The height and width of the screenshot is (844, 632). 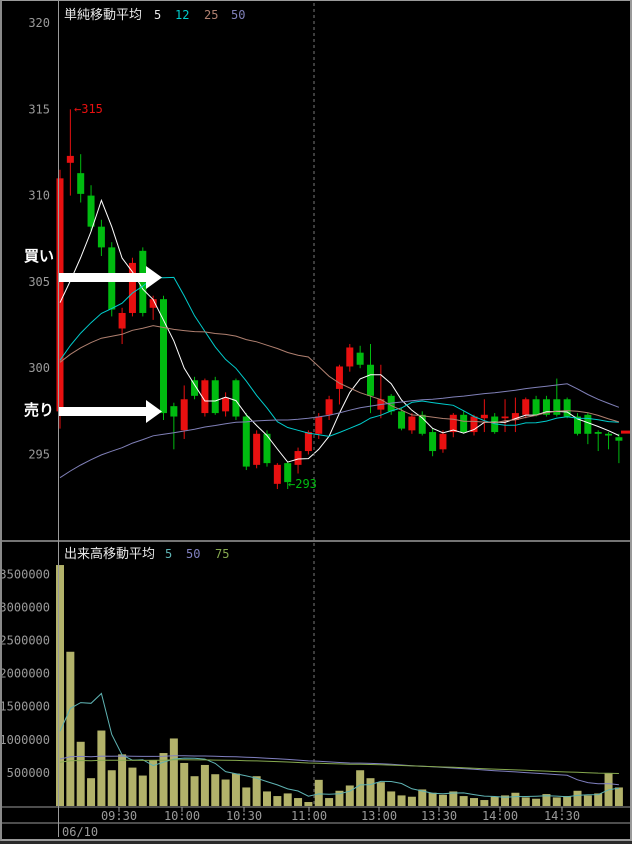 I want to click on price-ma-25-line, so click(x=339, y=374).